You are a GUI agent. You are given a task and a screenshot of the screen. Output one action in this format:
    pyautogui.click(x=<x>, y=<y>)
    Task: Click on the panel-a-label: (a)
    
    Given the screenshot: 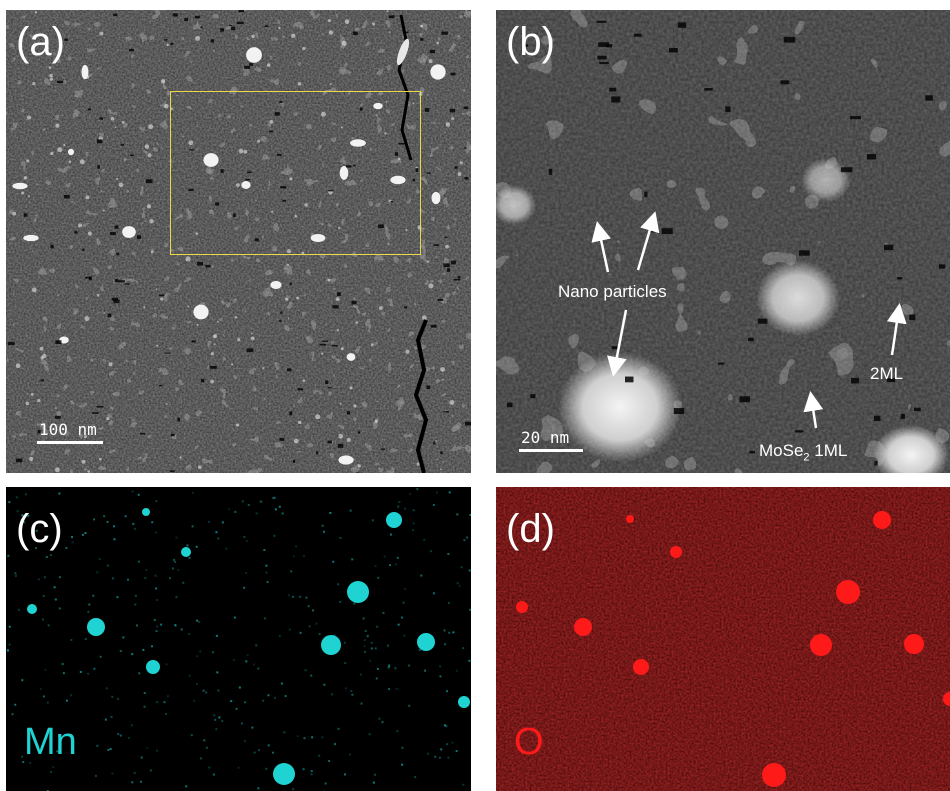 What is the action you would take?
    pyautogui.click(x=40, y=42)
    